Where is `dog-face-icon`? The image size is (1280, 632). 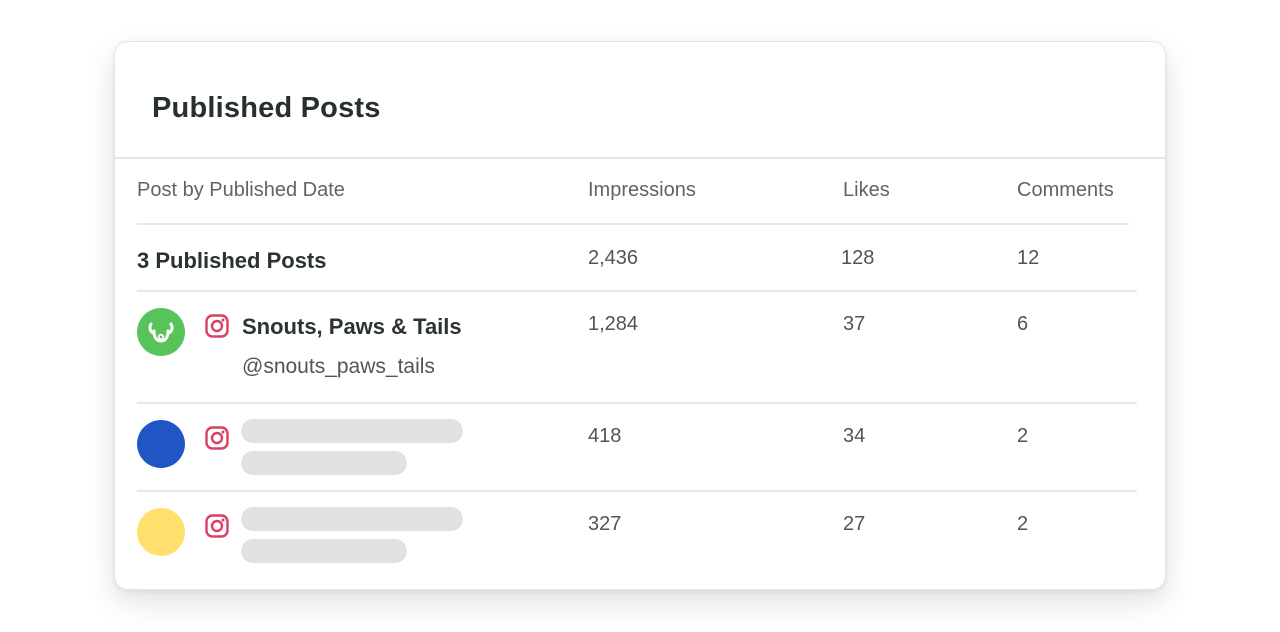 dog-face-icon is located at coordinates (161, 332).